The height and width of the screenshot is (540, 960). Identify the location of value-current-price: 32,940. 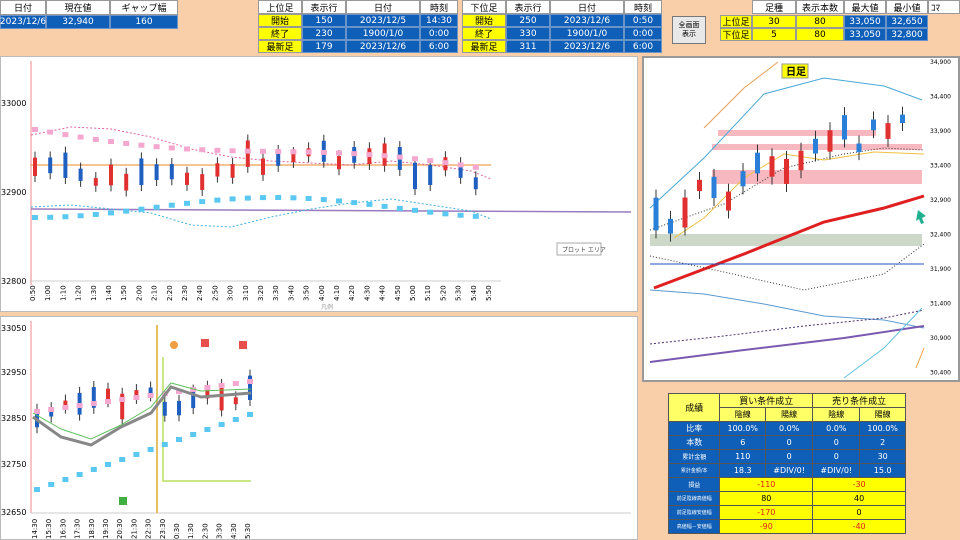
(78, 22).